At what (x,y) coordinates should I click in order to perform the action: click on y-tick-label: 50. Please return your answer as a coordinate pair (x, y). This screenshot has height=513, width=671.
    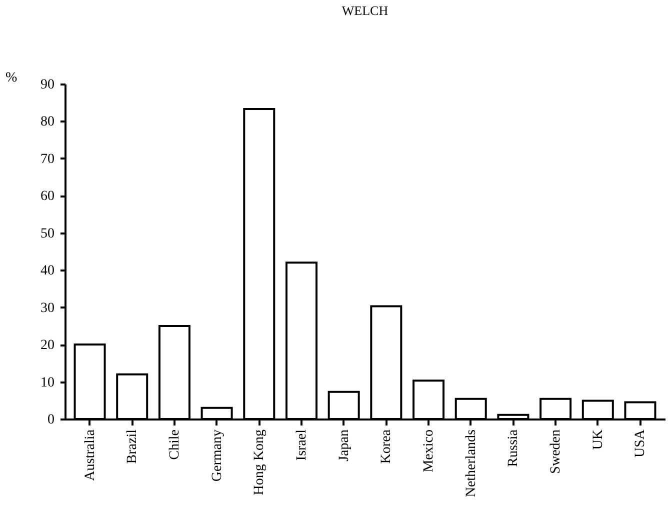
    Looking at the image, I should click on (47, 234).